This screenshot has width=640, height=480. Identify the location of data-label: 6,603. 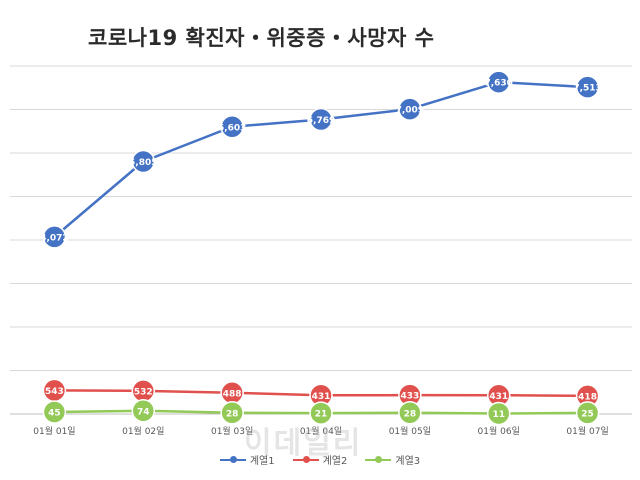
(232, 128).